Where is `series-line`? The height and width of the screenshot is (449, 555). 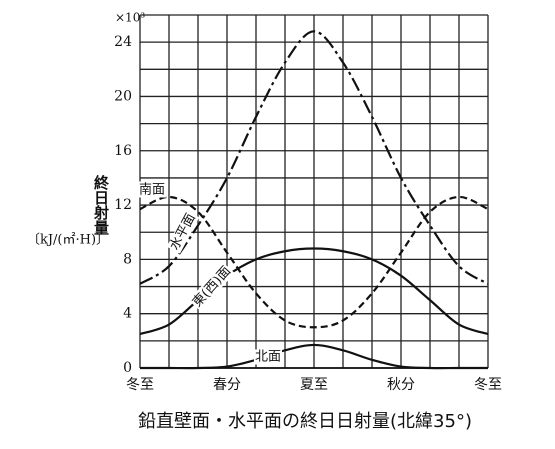 series-line is located at coordinates (314, 356).